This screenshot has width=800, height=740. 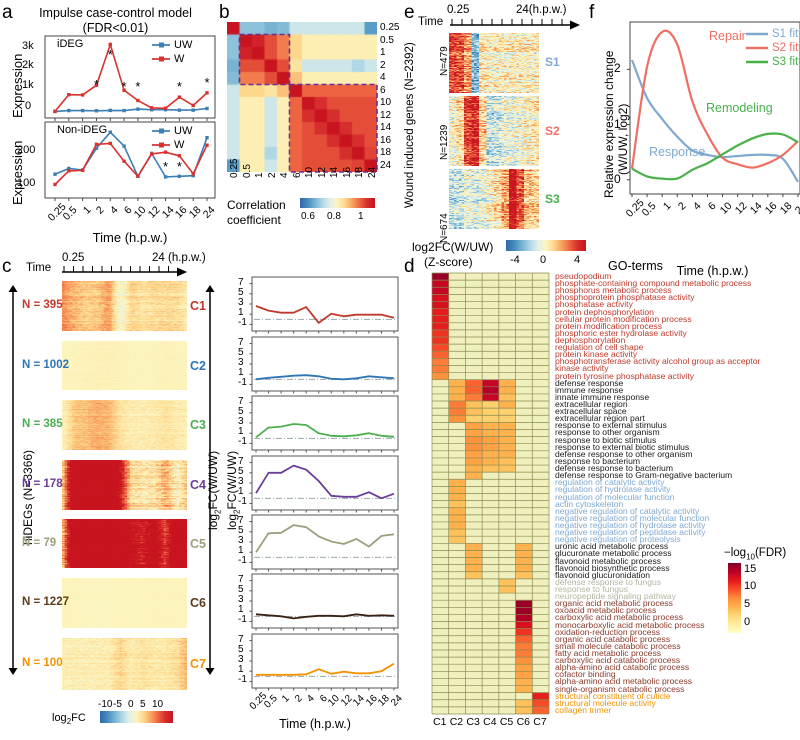 I want to click on panel-c-lineplot-c1-ytick-3: 5, so click(x=241, y=292).